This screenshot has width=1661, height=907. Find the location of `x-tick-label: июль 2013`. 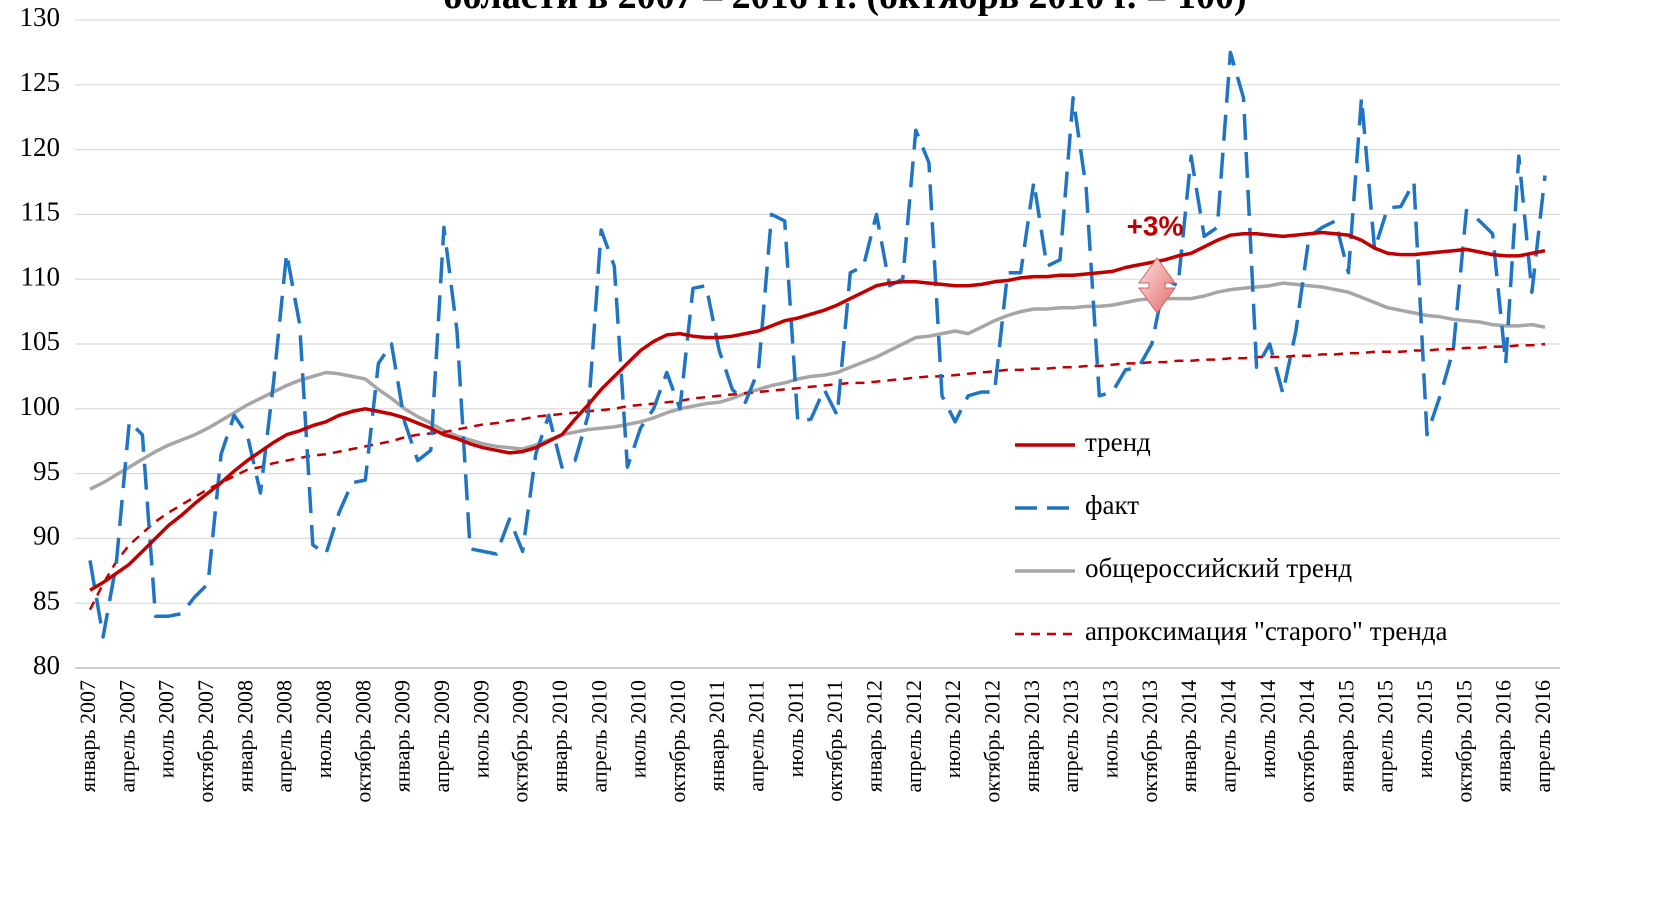

x-tick-label: июль 2013 is located at coordinates (1109, 729).